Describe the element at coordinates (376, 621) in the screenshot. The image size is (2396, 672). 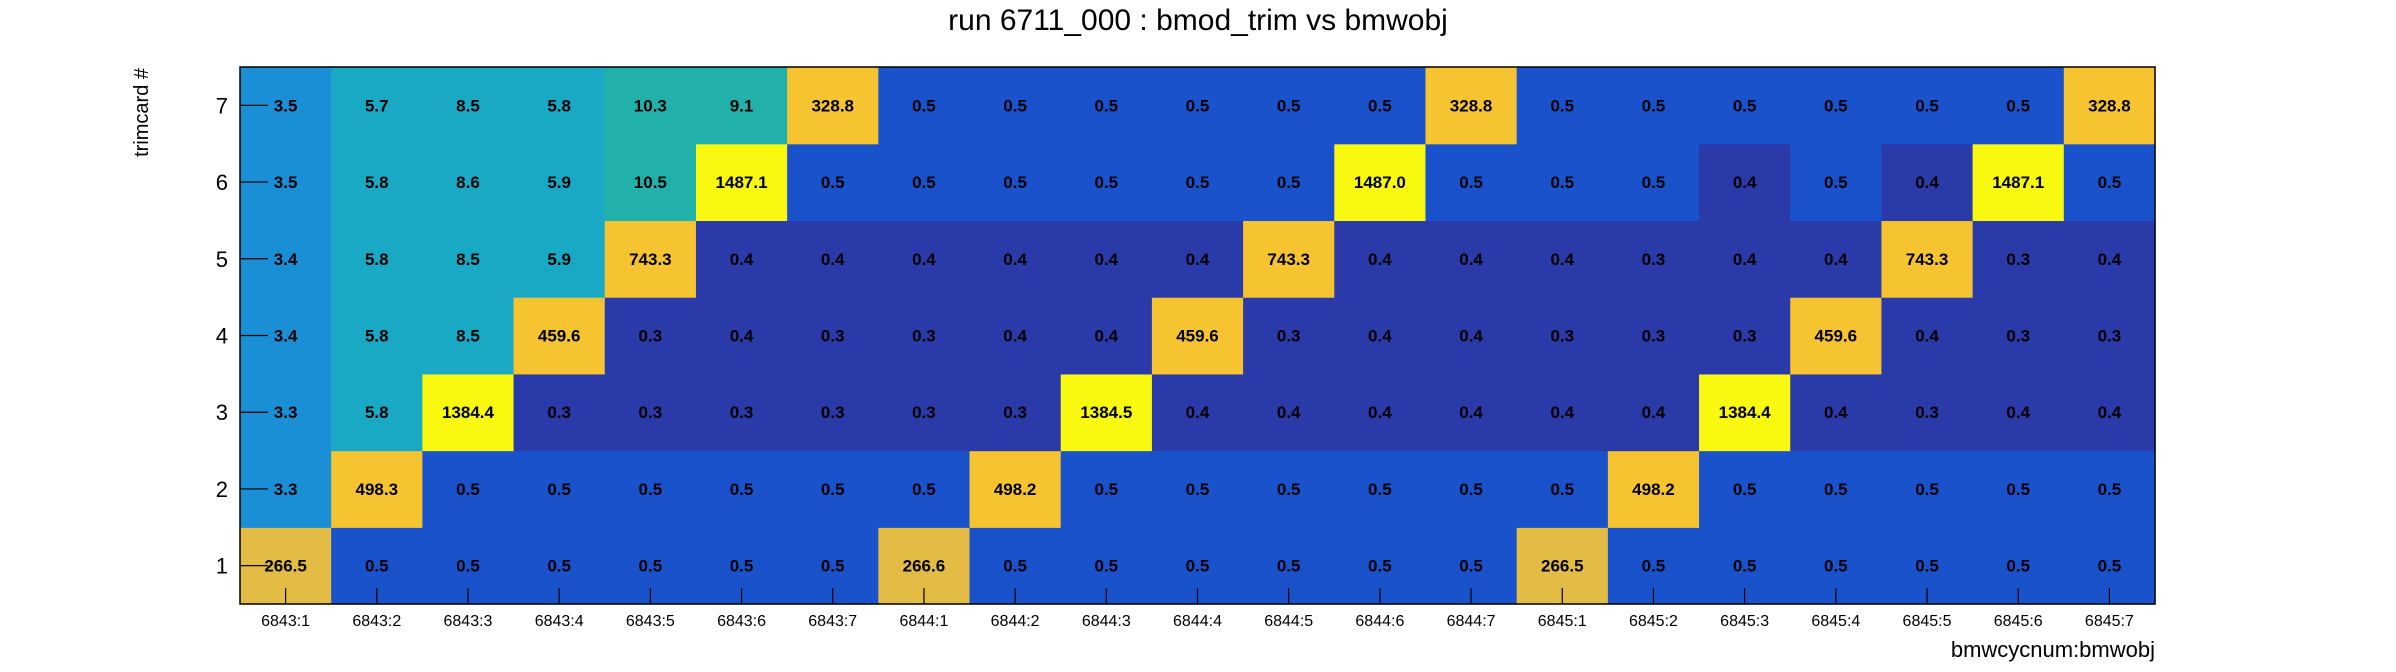
I see `x-tick-label: 6843:2` at that location.